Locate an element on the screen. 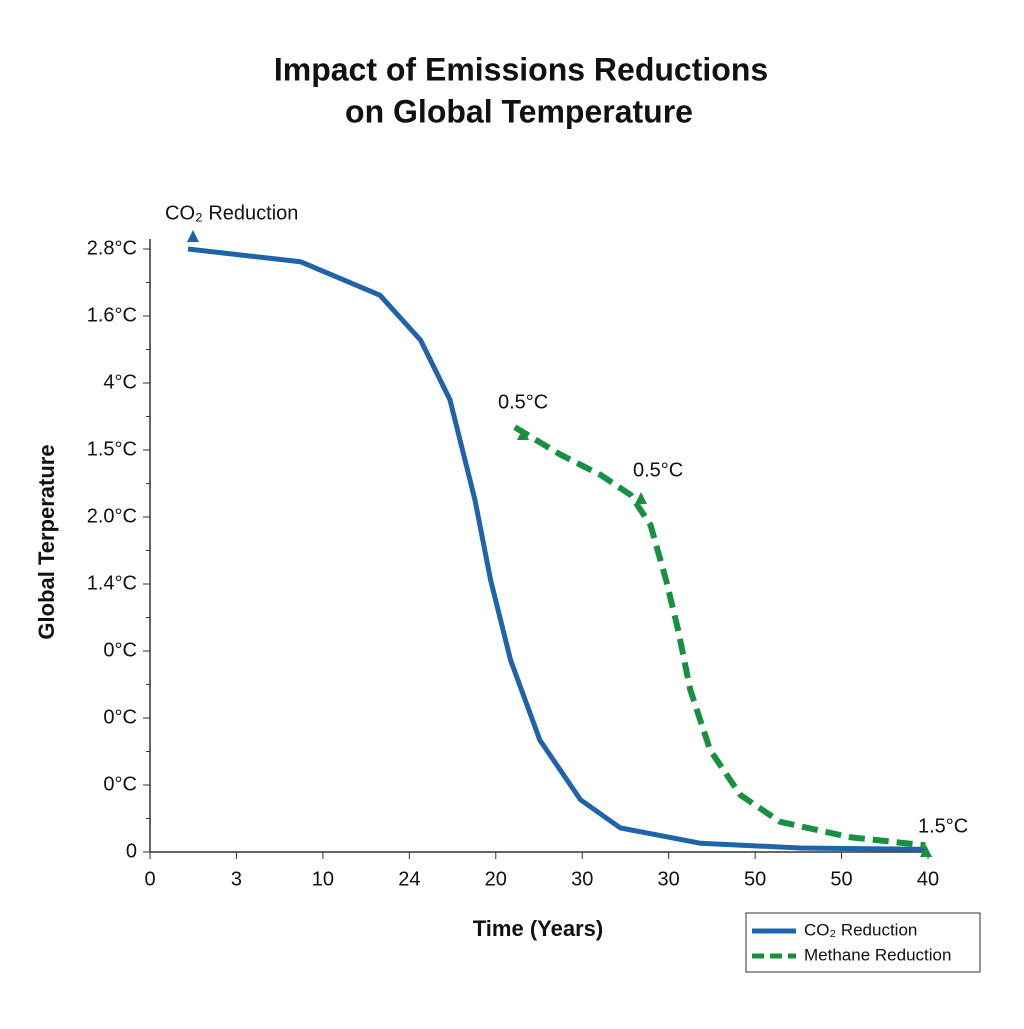 This screenshot has height=1029, width=1024. annotation: 1.5°C is located at coordinates (943, 826).